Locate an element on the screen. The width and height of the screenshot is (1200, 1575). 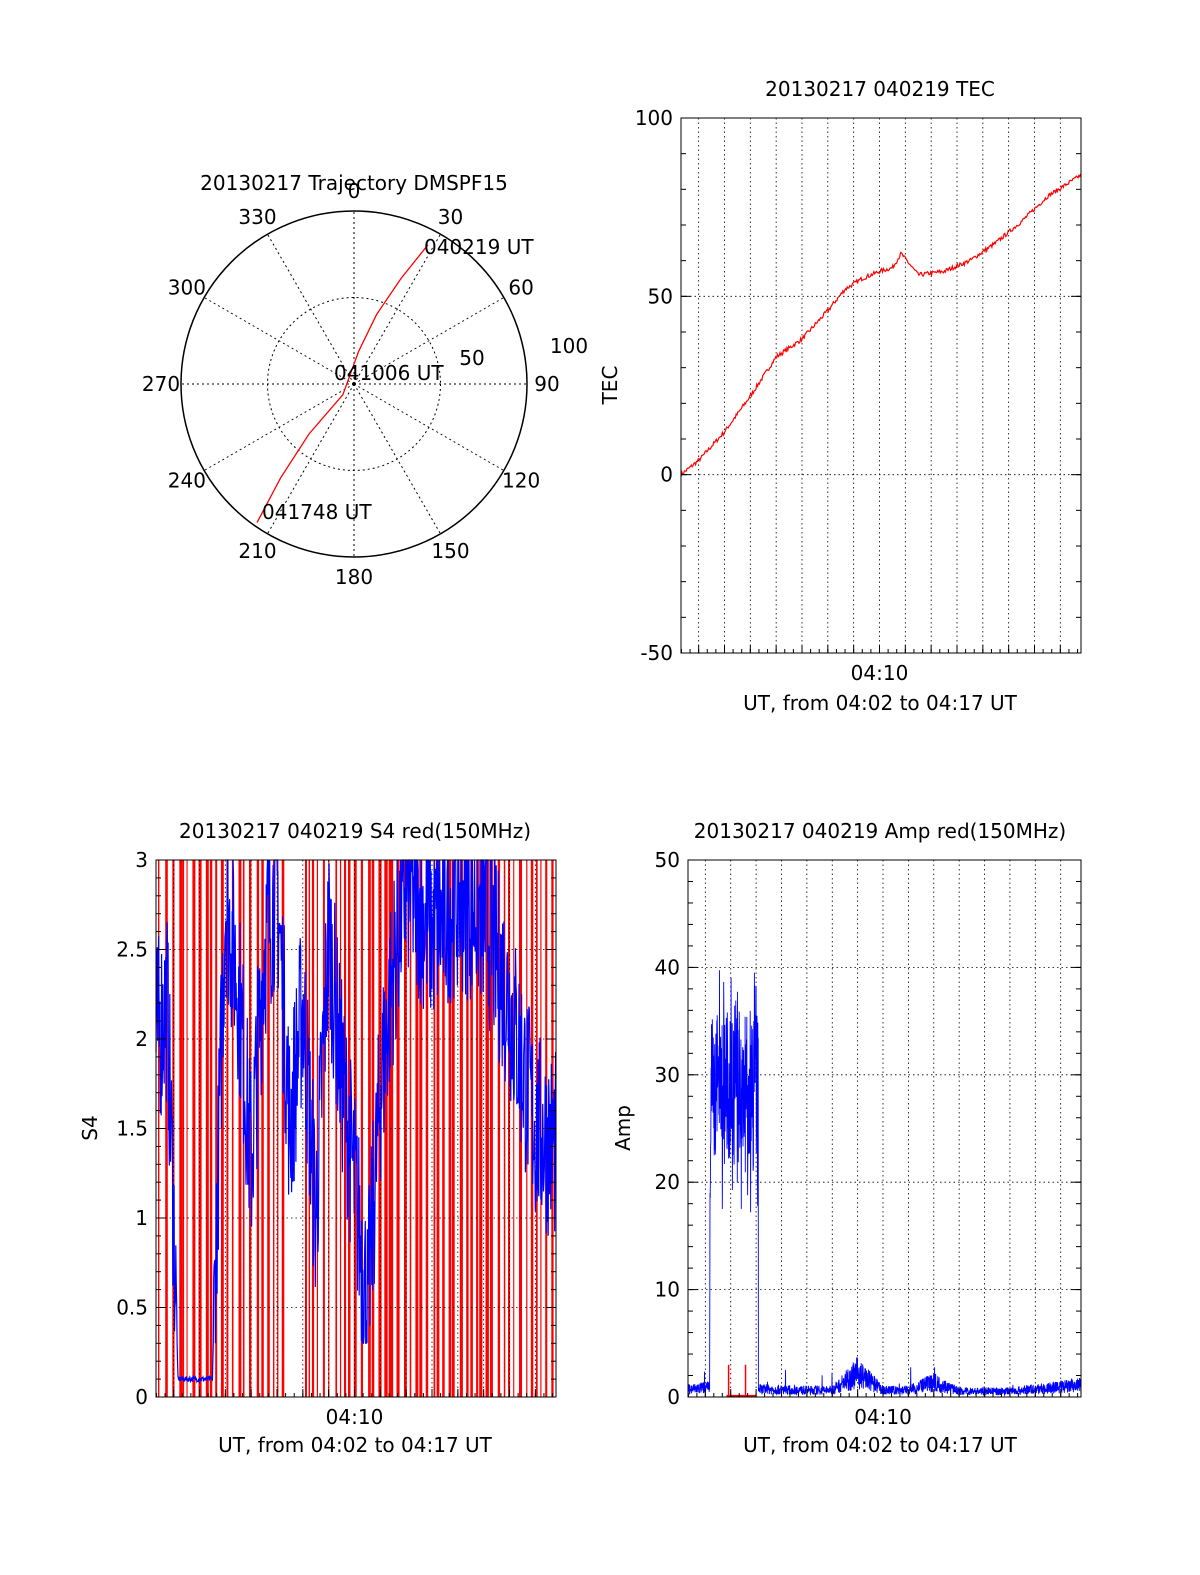
azimuth-label: 210 is located at coordinates (257, 551).